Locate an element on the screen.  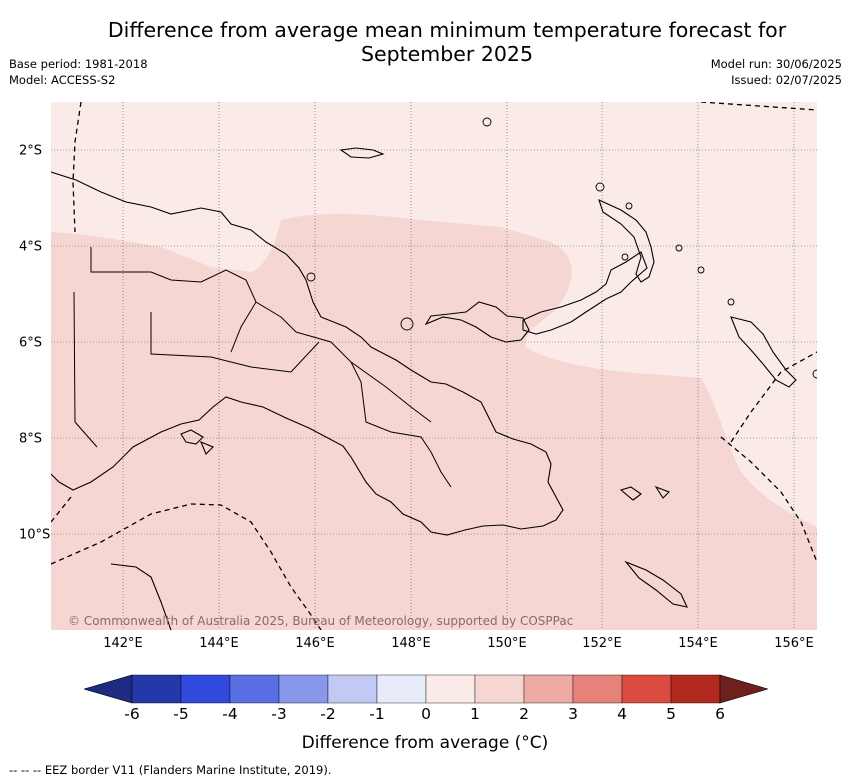
colorbar-tick: -5 is located at coordinates (181, 714).